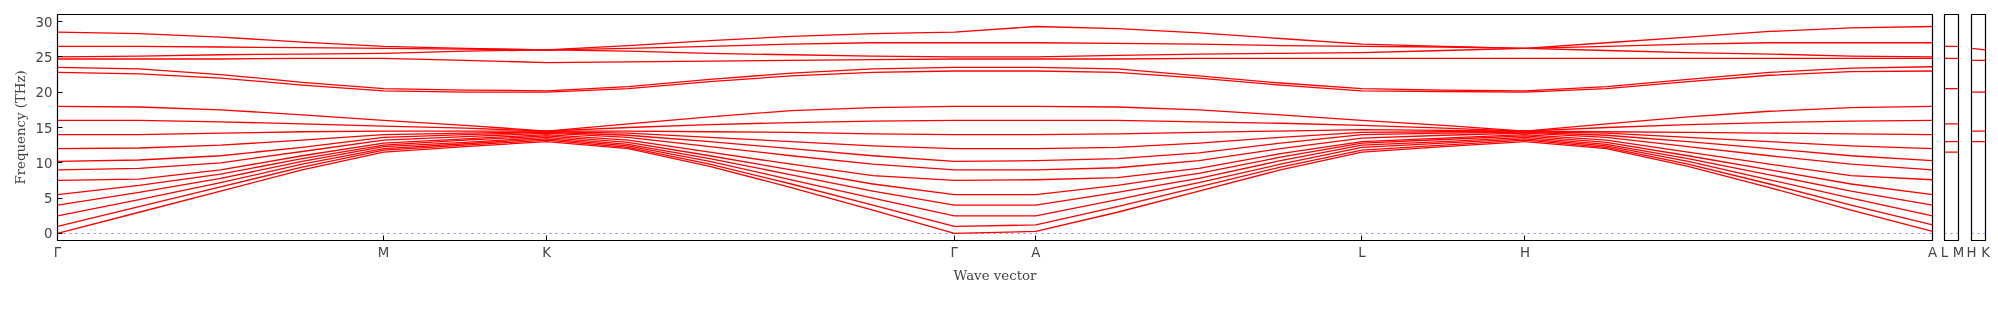 Image resolution: width=1998 pixels, height=310 pixels. Describe the element at coordinates (44, 128) in the screenshot. I see `y-tick-label: 15` at that location.